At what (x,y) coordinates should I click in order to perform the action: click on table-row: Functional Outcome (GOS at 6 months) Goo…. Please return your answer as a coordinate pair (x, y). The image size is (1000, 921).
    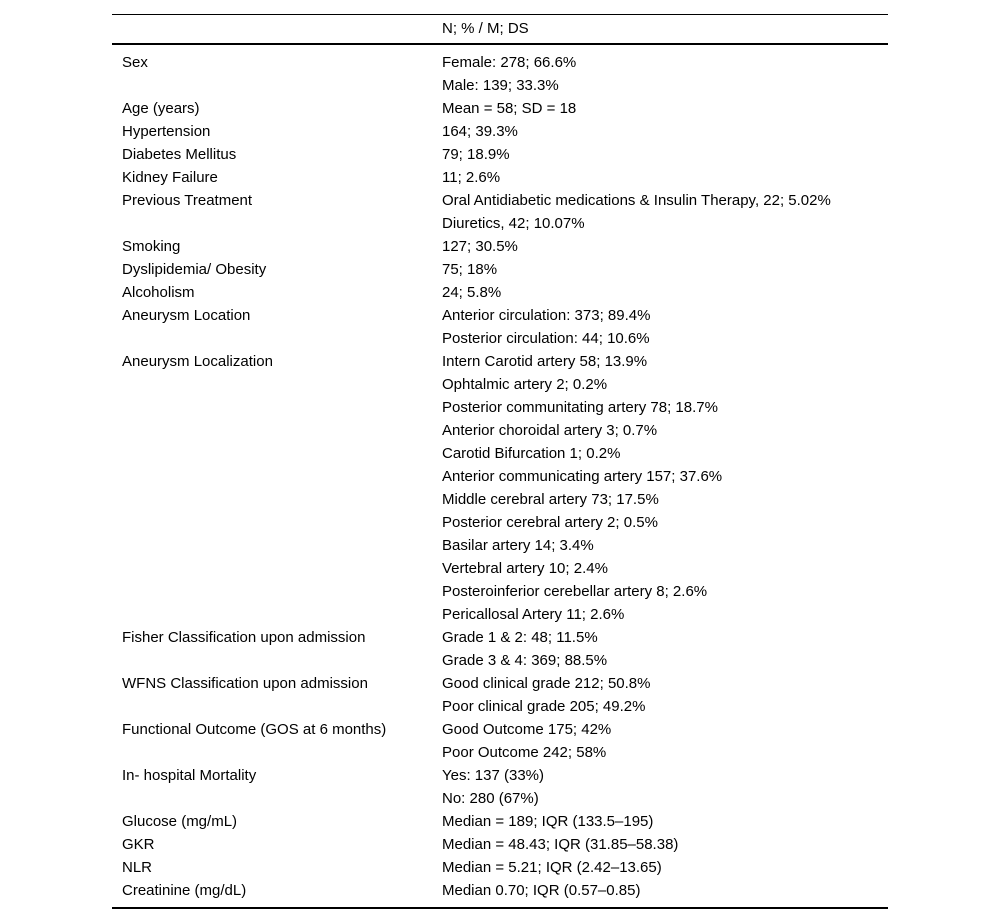
    Looking at the image, I should click on (500, 741).